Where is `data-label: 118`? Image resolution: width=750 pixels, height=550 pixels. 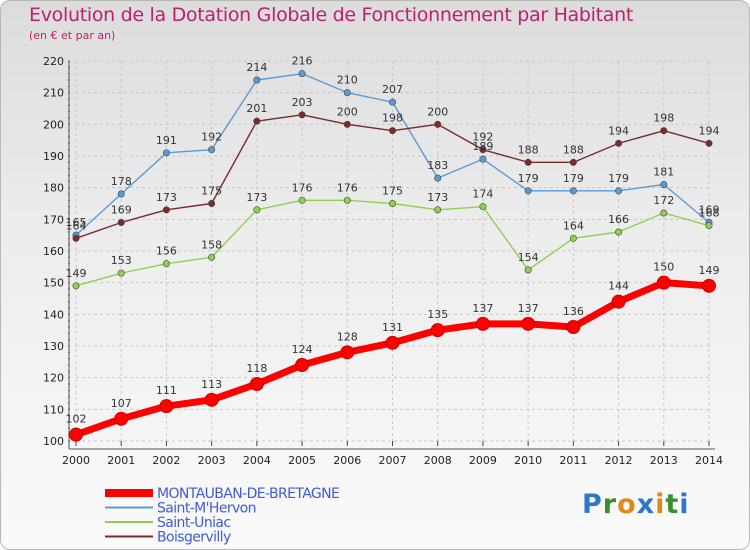
data-label: 118 is located at coordinates (256, 368).